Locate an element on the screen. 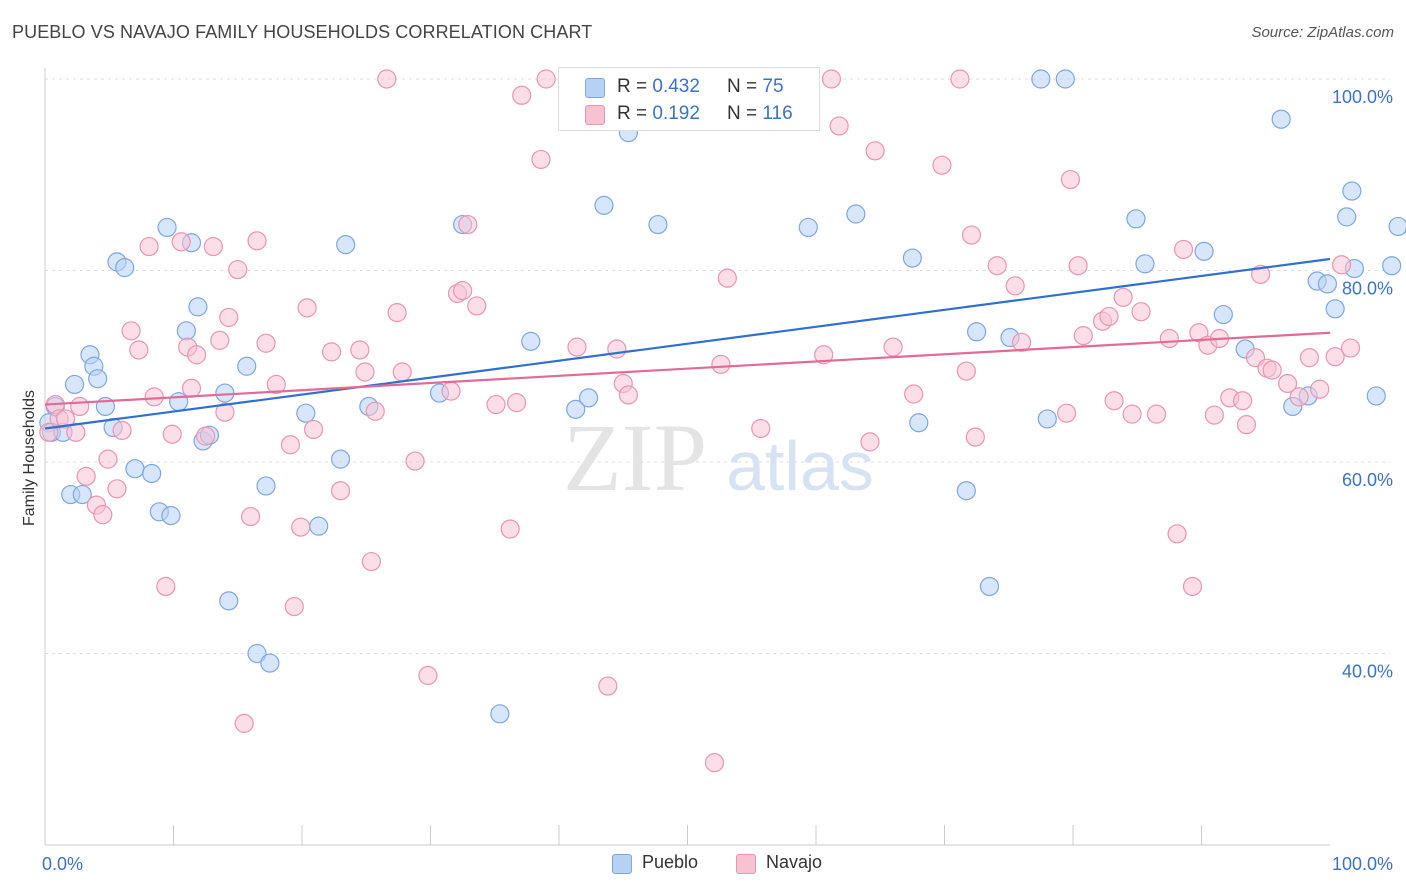 Image resolution: width=1406 pixels, height=892 pixels. legend-row-pueblo: R = 0.432 N = 75 is located at coordinates (689, 87).